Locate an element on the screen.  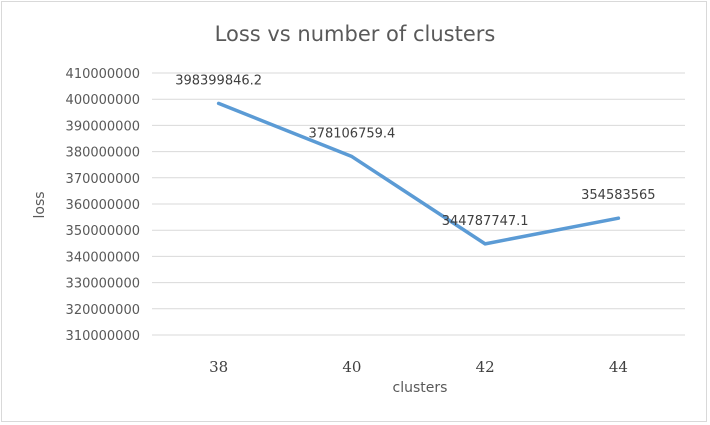
data-label: 378106759.4 is located at coordinates (351, 134).